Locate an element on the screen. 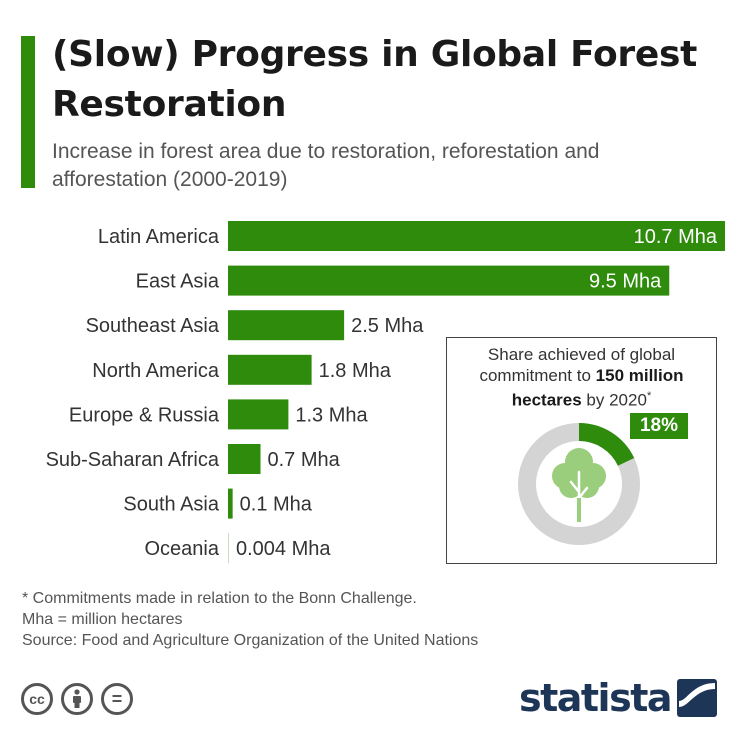 This screenshot has width=735, height=729. share-donut-chart is located at coordinates (579, 484).